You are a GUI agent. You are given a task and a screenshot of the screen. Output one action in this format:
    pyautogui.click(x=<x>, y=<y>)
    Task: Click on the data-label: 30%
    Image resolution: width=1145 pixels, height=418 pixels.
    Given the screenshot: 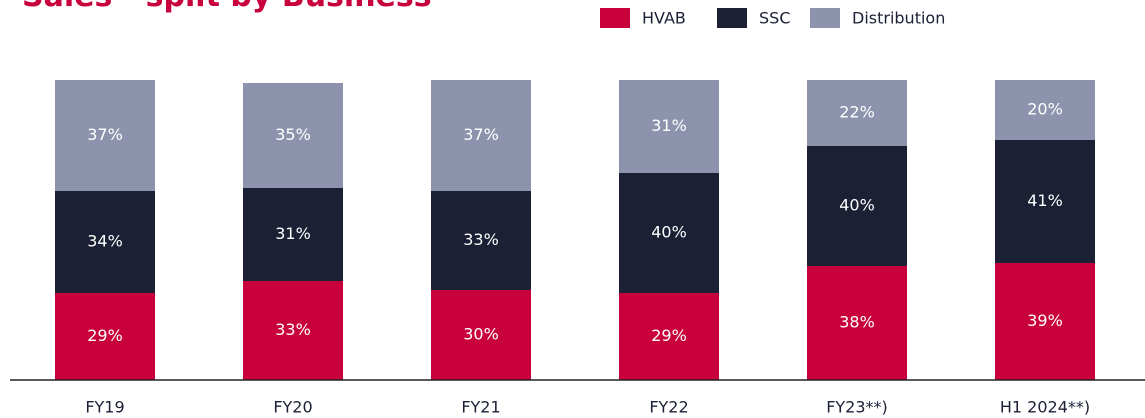 What is the action you would take?
    pyautogui.click(x=481, y=334)
    